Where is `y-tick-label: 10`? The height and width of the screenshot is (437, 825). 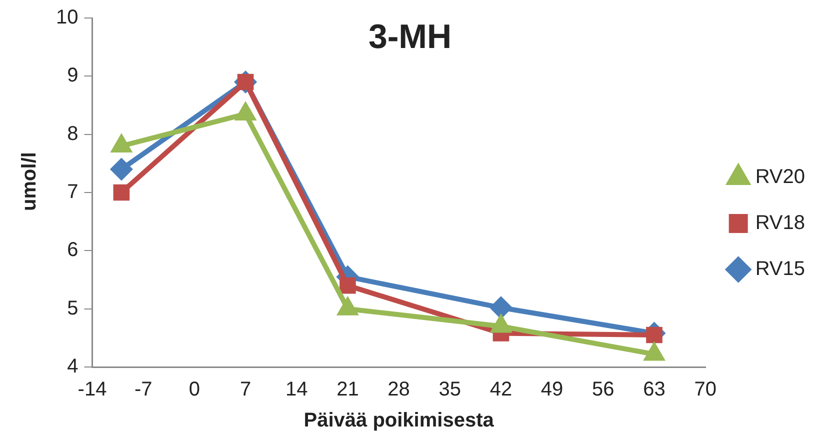
y-tick-label: 10 is located at coordinates (67, 17).